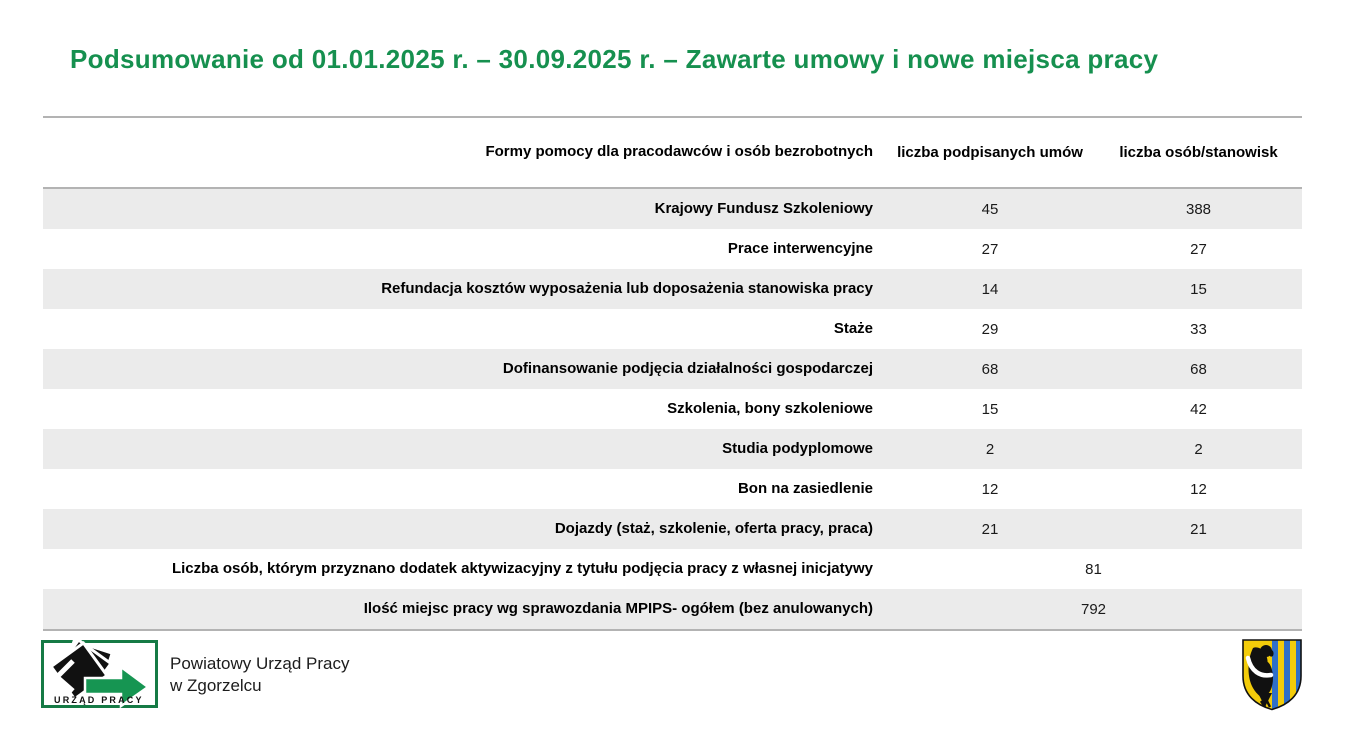  I want to click on contracts-value: 27, so click(990, 249).